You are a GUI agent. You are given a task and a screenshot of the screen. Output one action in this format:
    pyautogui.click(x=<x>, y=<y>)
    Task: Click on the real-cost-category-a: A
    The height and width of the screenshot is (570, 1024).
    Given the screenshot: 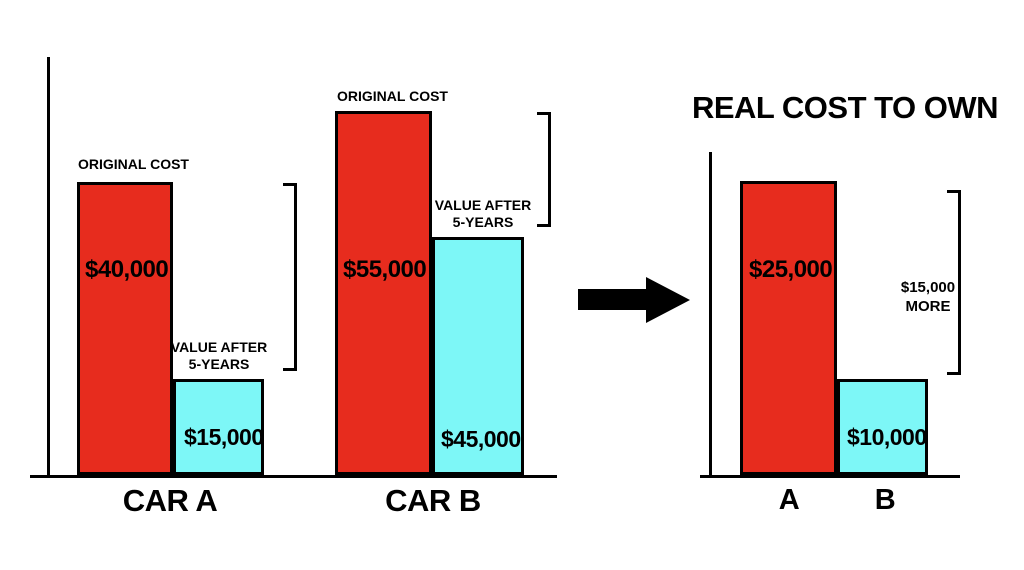 What is the action you would take?
    pyautogui.click(x=789, y=500)
    